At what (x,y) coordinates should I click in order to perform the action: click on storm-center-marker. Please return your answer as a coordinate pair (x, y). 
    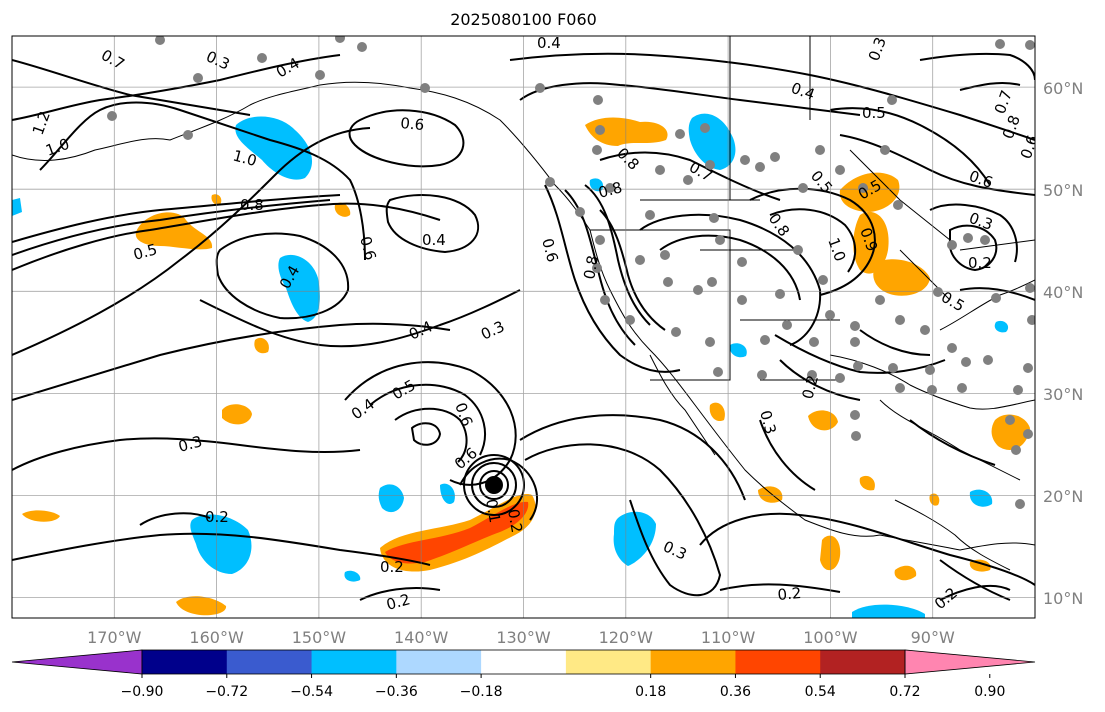
    Looking at the image, I should click on (494, 485).